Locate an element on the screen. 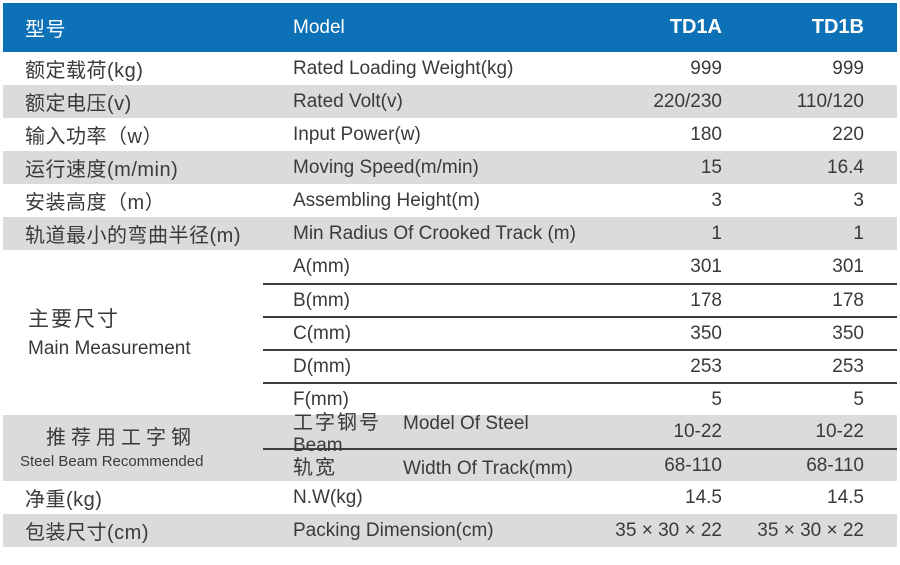 The width and height of the screenshot is (900, 565). value-td1b: 220 is located at coordinates (848, 134).